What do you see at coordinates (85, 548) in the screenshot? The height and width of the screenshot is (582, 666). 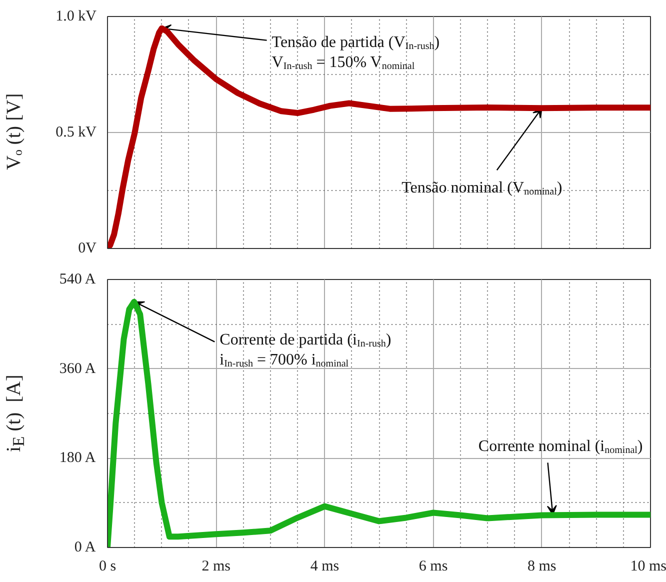 I see `y-tick-label: 0 A` at bounding box center [85, 548].